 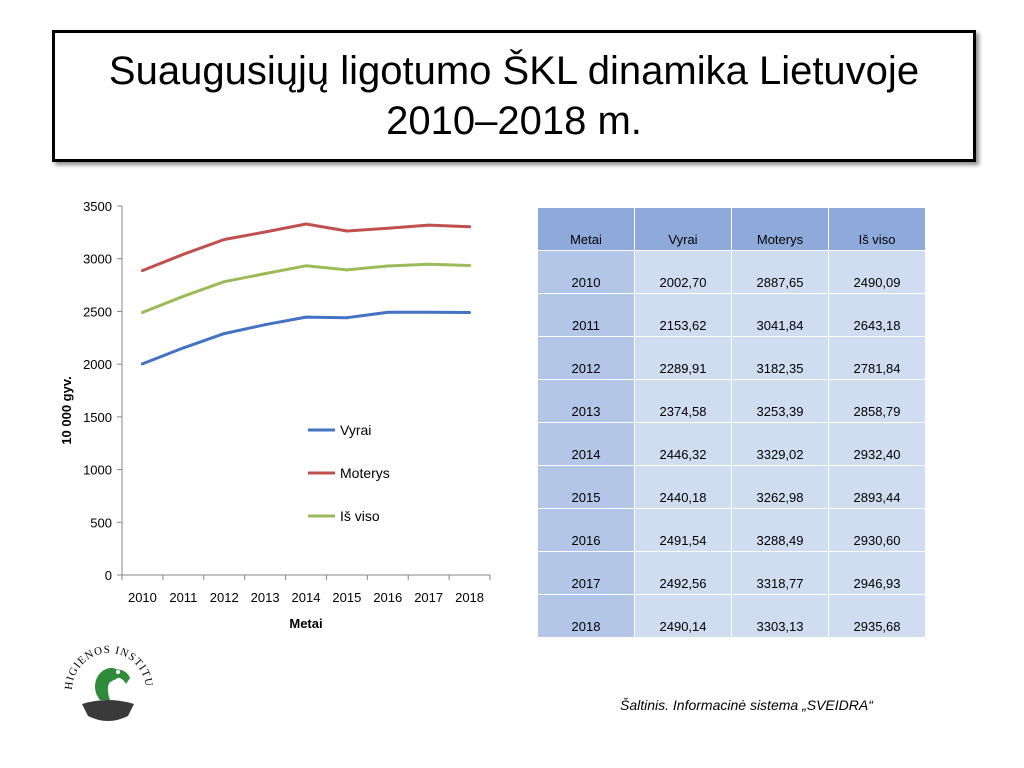 I want to click on table-row: 2011 2153,62 3041,84 2643,18, so click(x=731, y=315).